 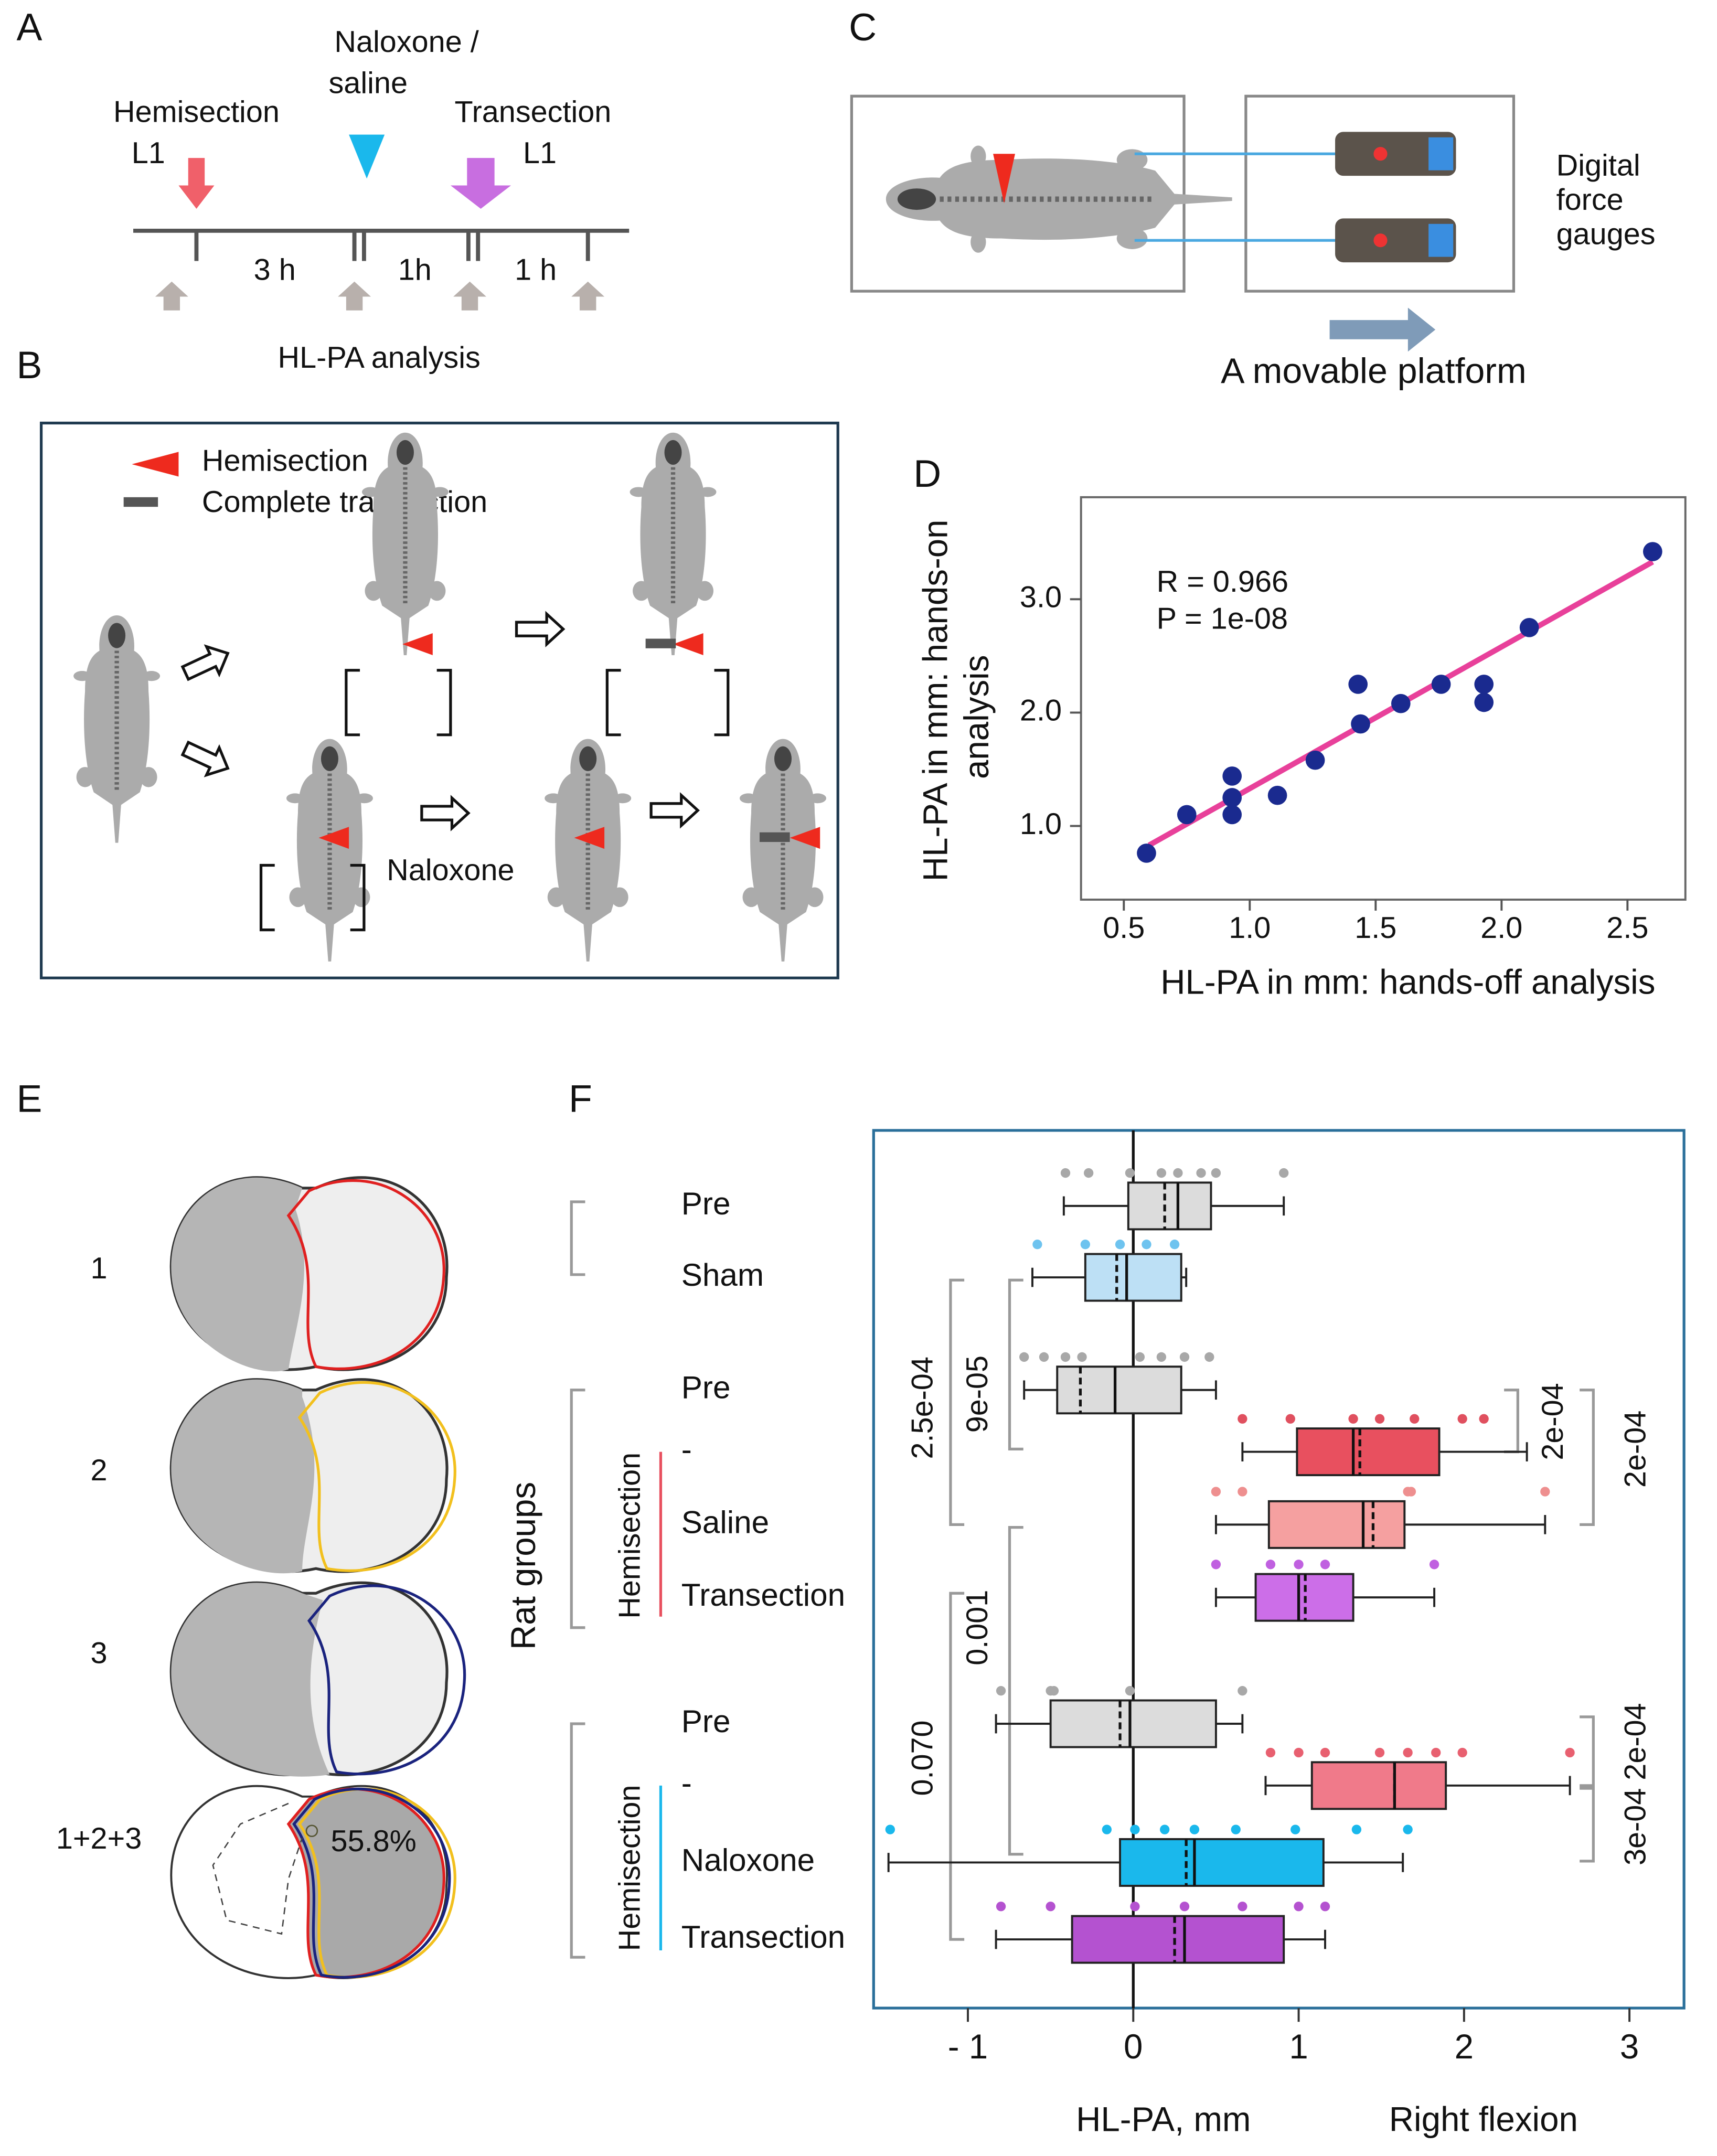 I want to click on legend-marker, so click(x=155, y=464).